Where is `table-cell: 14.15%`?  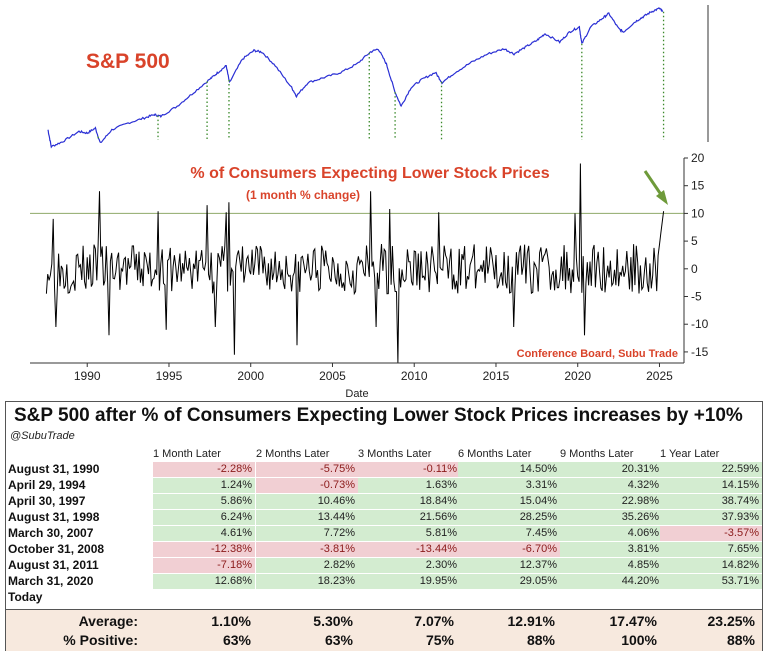
table-cell: 14.15% is located at coordinates (711, 485).